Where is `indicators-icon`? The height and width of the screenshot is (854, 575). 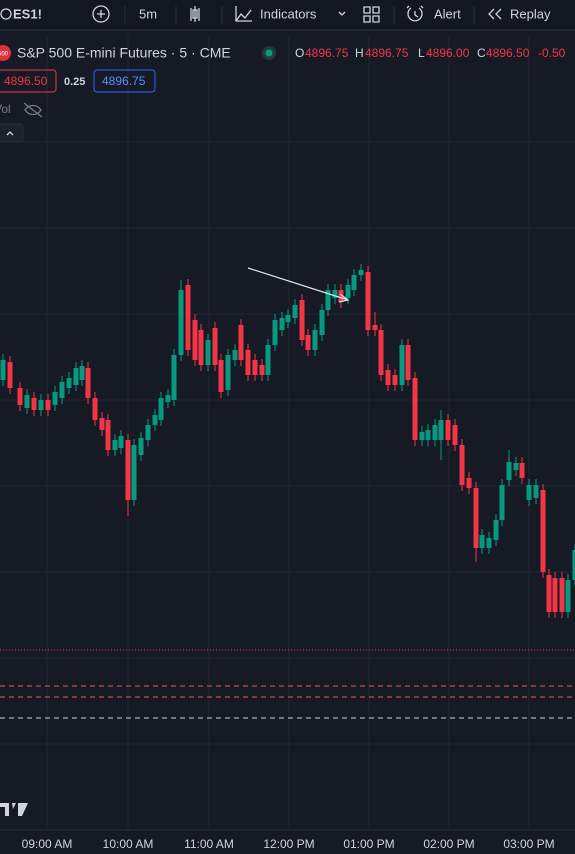 indicators-icon is located at coordinates (243, 14).